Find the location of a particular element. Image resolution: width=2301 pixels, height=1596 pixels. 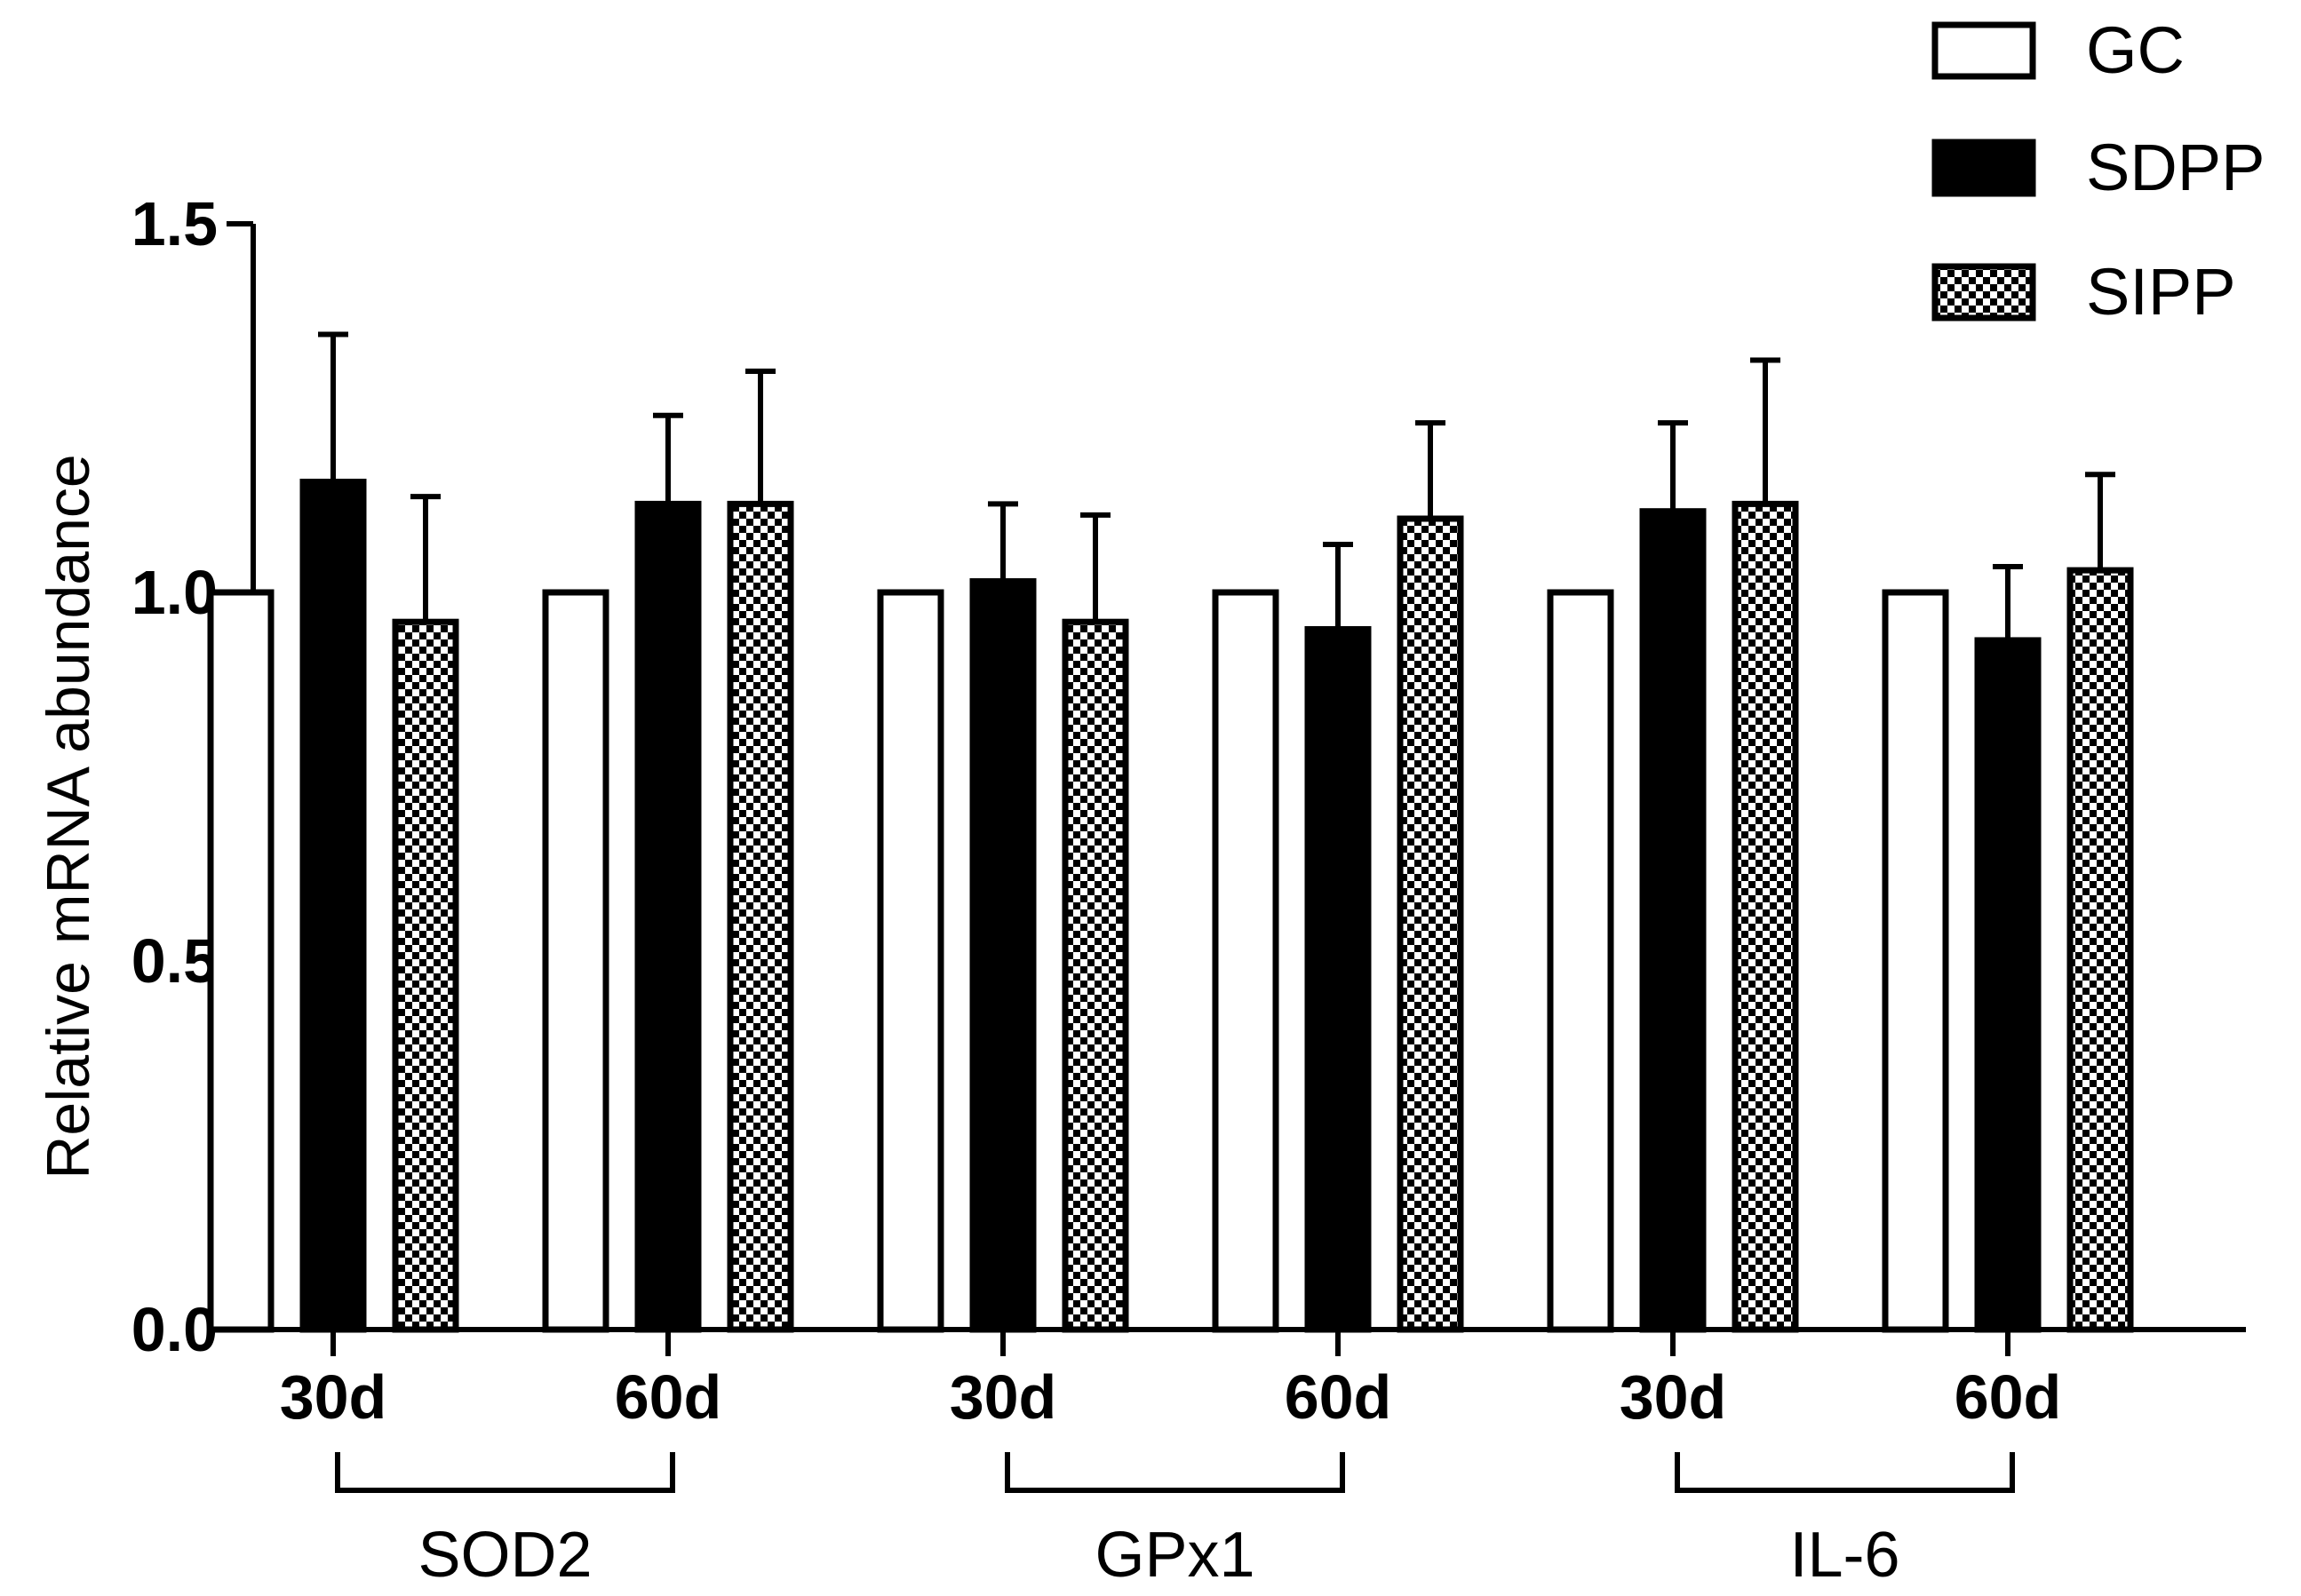

gene-label: SOD2 is located at coordinates (505, 1555).